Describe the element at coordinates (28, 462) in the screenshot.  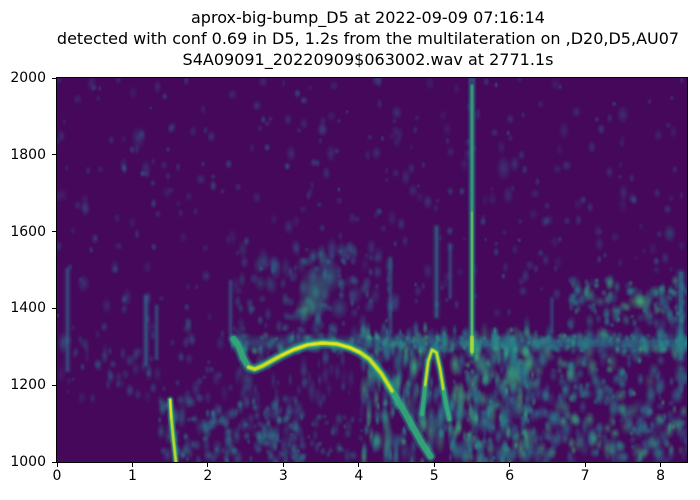
I see `y-tick-label: 1000` at that location.